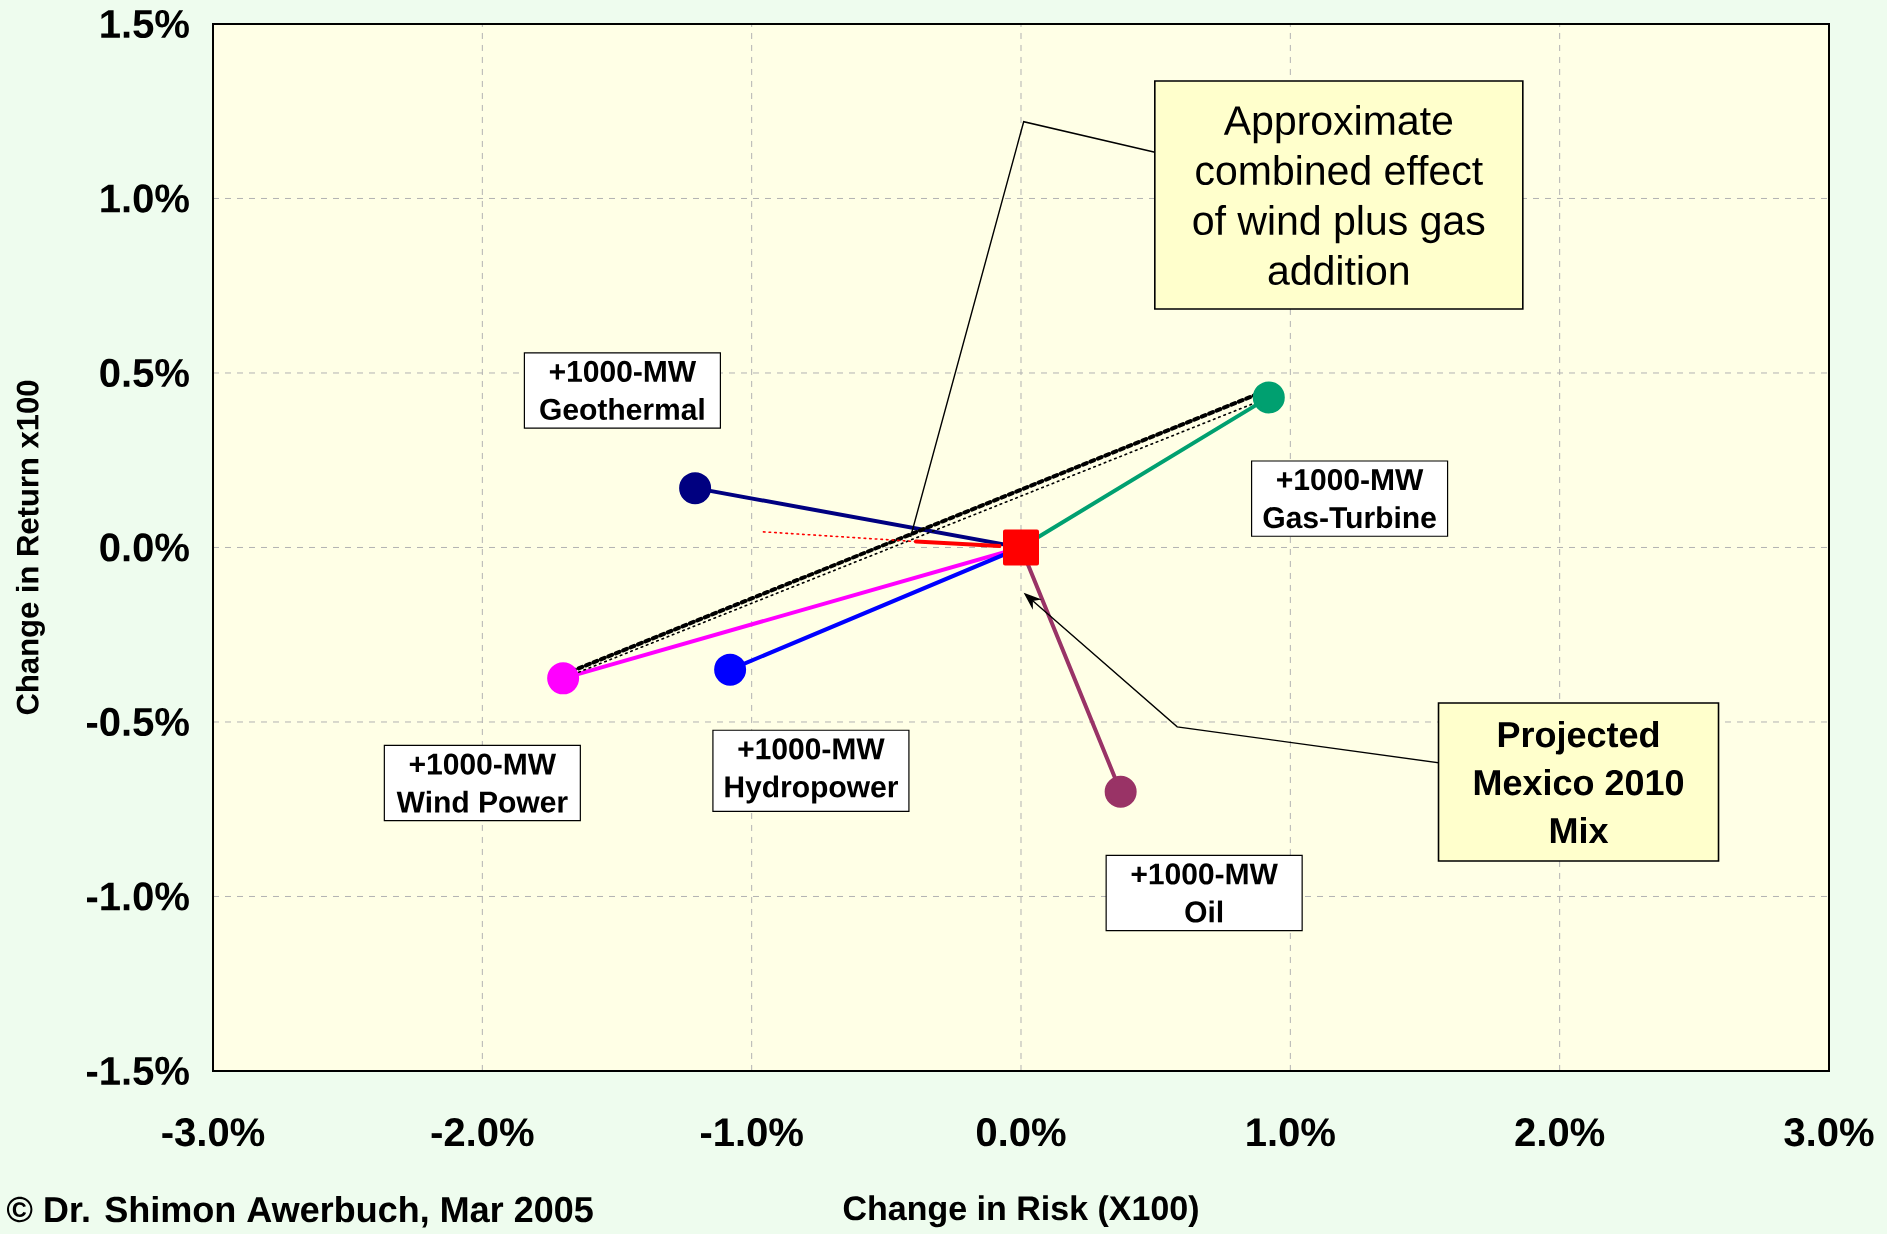 The height and width of the screenshot is (1234, 1887). Describe the element at coordinates (1021, 1132) in the screenshot. I see `x-tick-label: 0.0%` at that location.